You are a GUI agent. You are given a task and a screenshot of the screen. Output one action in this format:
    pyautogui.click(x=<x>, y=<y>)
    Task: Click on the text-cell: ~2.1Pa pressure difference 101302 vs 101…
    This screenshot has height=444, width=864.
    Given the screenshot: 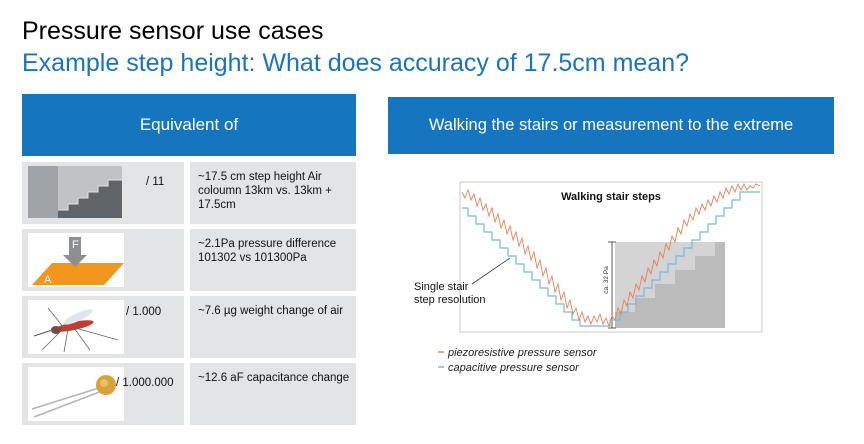 What is the action you would take?
    pyautogui.click(x=273, y=260)
    